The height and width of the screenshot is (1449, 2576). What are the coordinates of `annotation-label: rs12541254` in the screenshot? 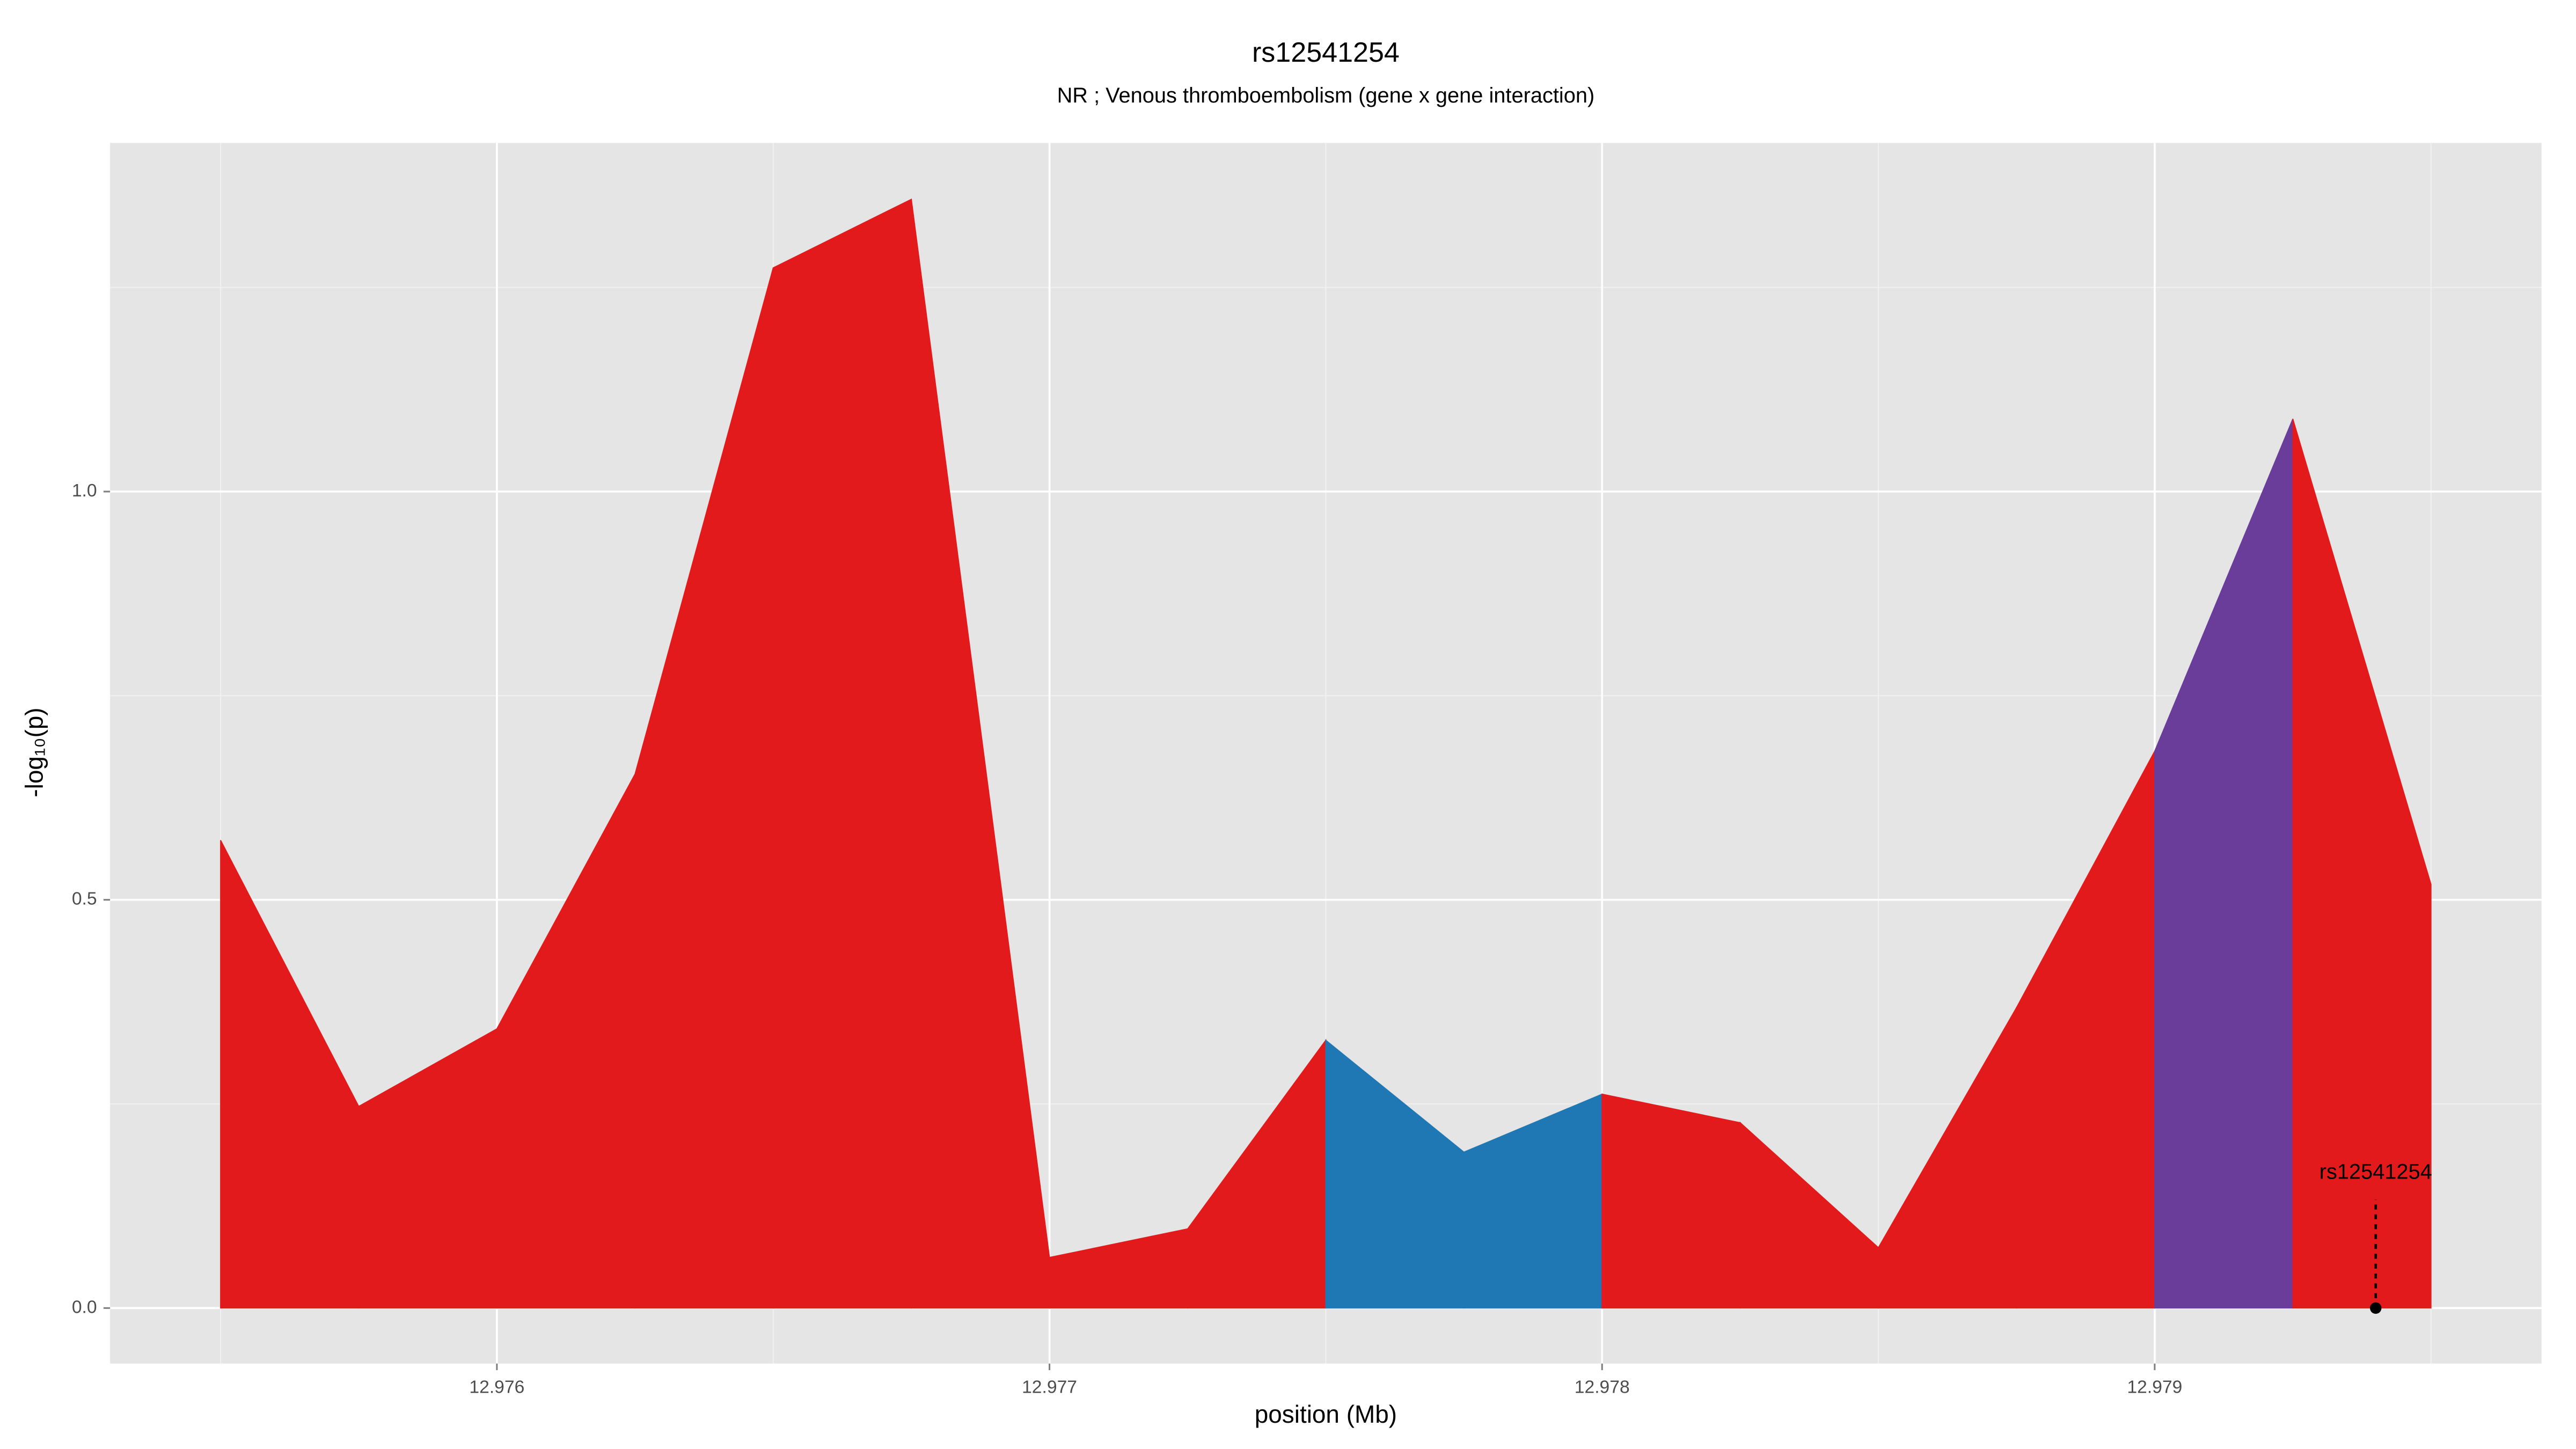 It's located at (2375, 1172).